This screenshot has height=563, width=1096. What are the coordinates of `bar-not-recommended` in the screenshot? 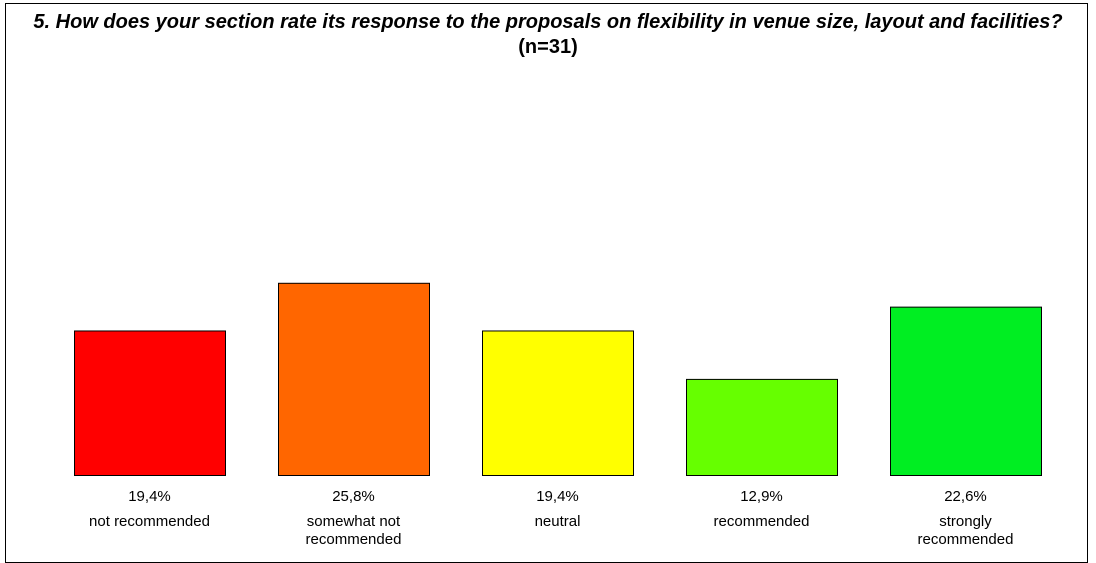 It's located at (150, 403).